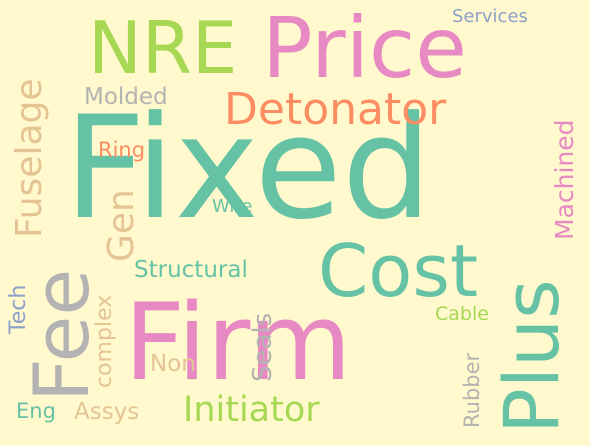  Describe the element at coordinates (251, 410) in the screenshot. I see `word-initiator: Initiator` at that location.